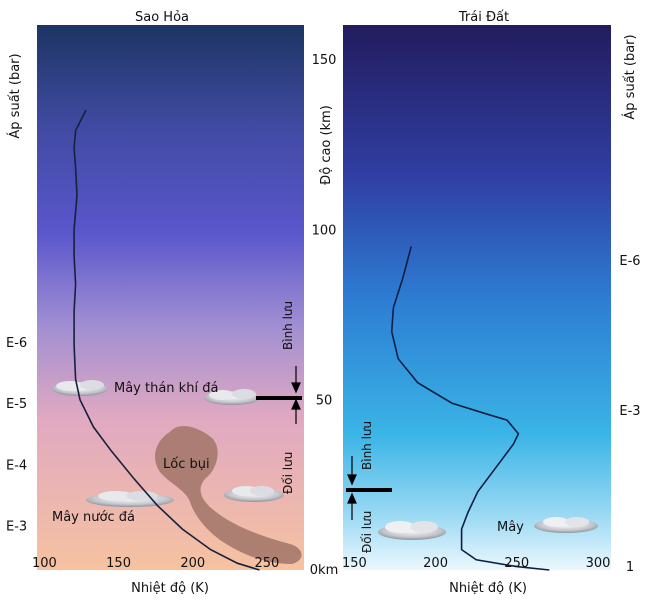  What do you see at coordinates (352, 506) in the screenshot?
I see `earth-troposphere-arrow` at bounding box center [352, 506].